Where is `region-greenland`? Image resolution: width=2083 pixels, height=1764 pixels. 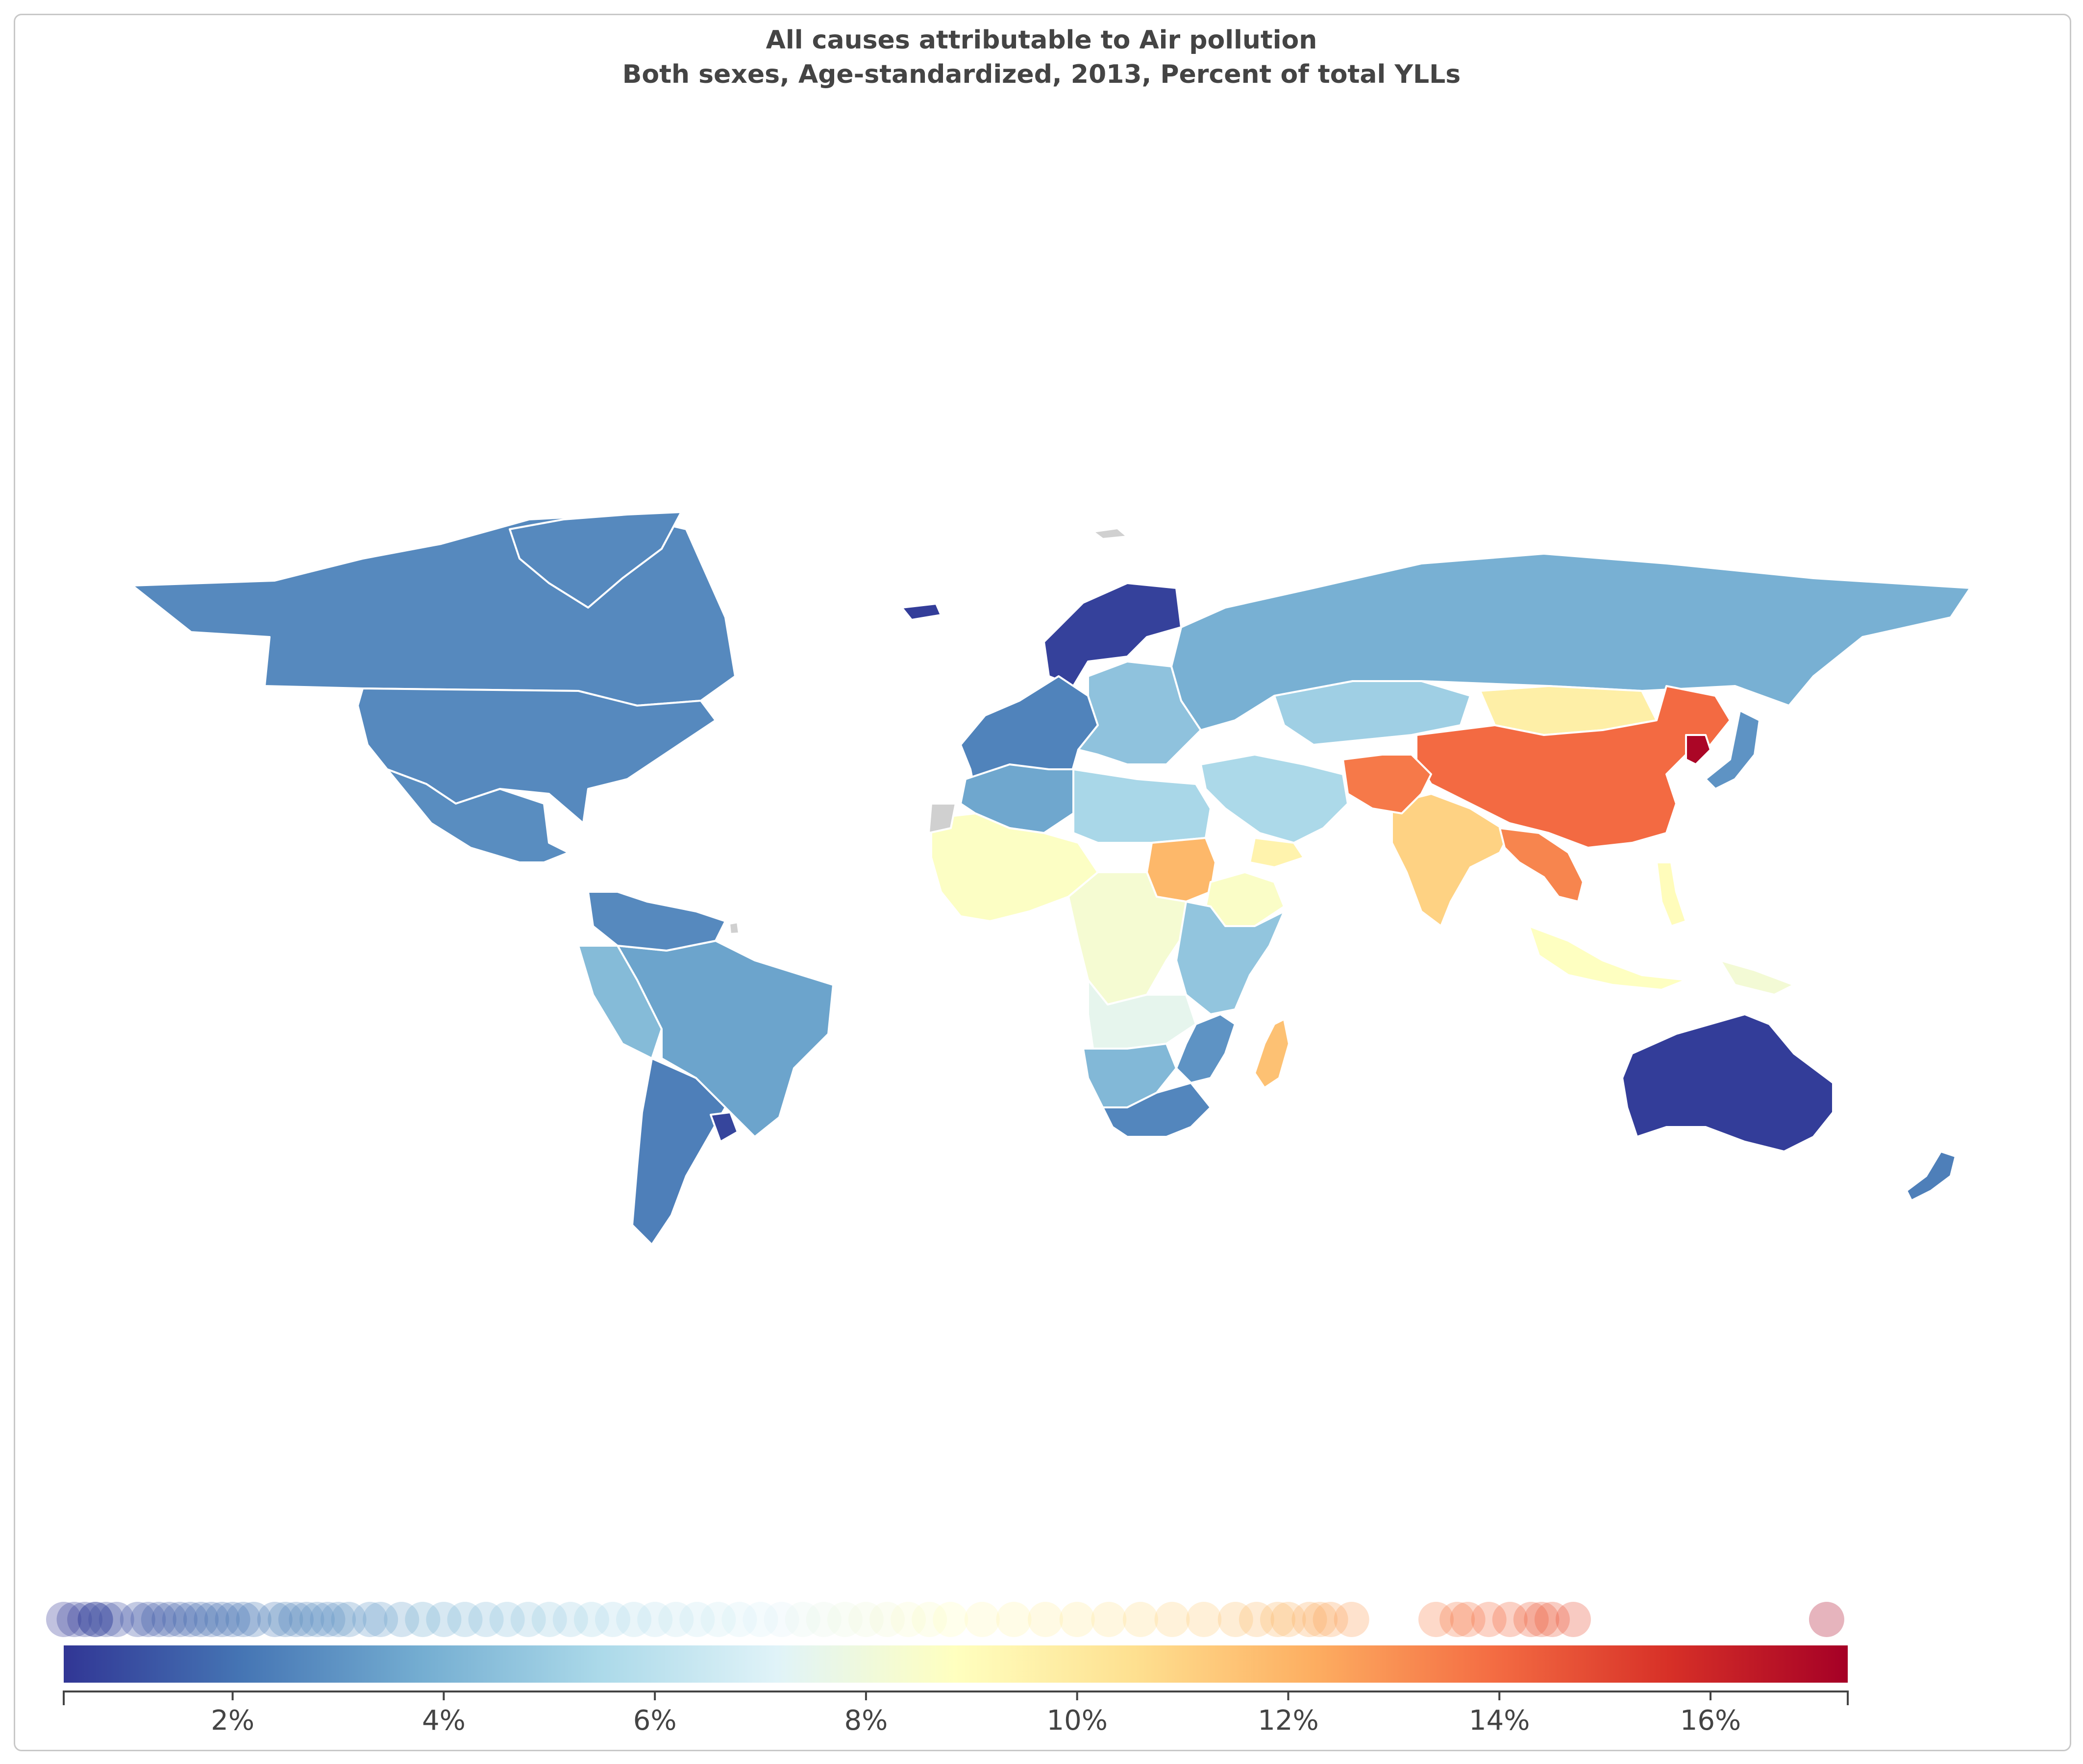 region-greenland is located at coordinates (596, 560).